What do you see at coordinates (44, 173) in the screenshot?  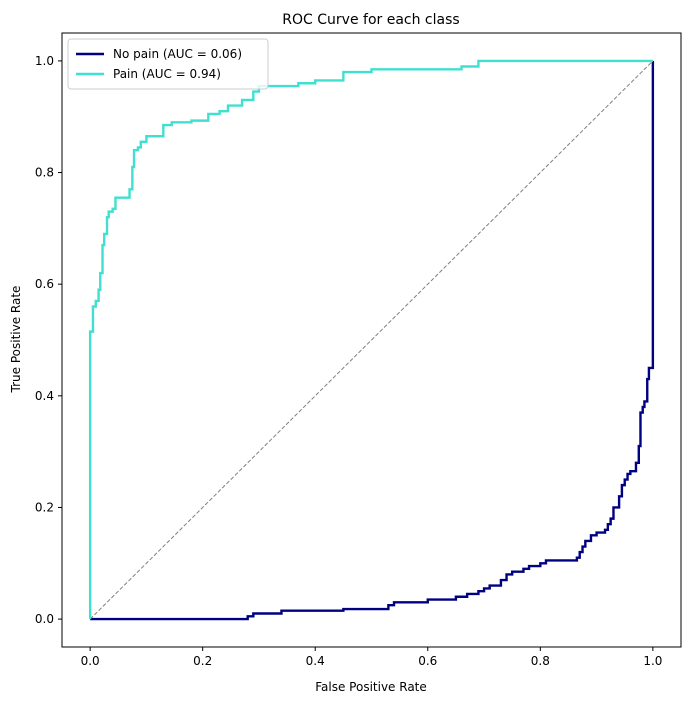 I see `y-tick-label: 0.8` at bounding box center [44, 173].